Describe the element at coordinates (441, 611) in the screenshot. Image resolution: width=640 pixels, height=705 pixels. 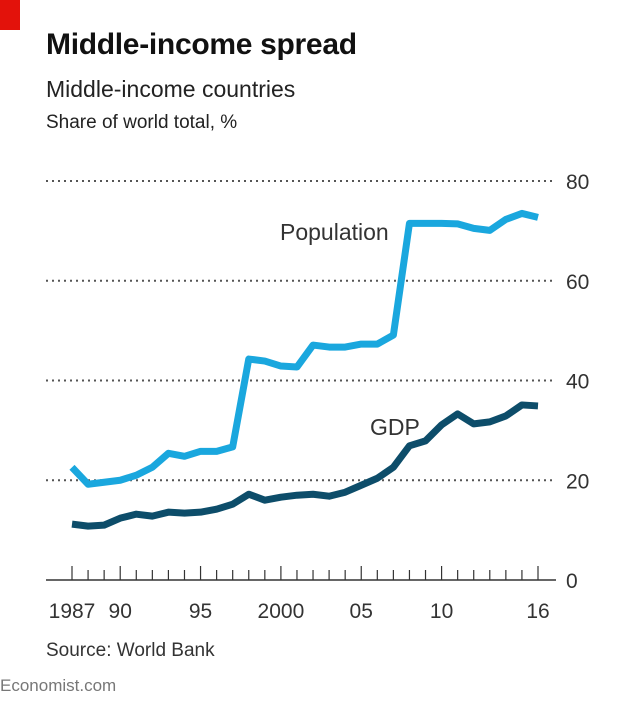
I see `x-tick-label: 10` at that location.